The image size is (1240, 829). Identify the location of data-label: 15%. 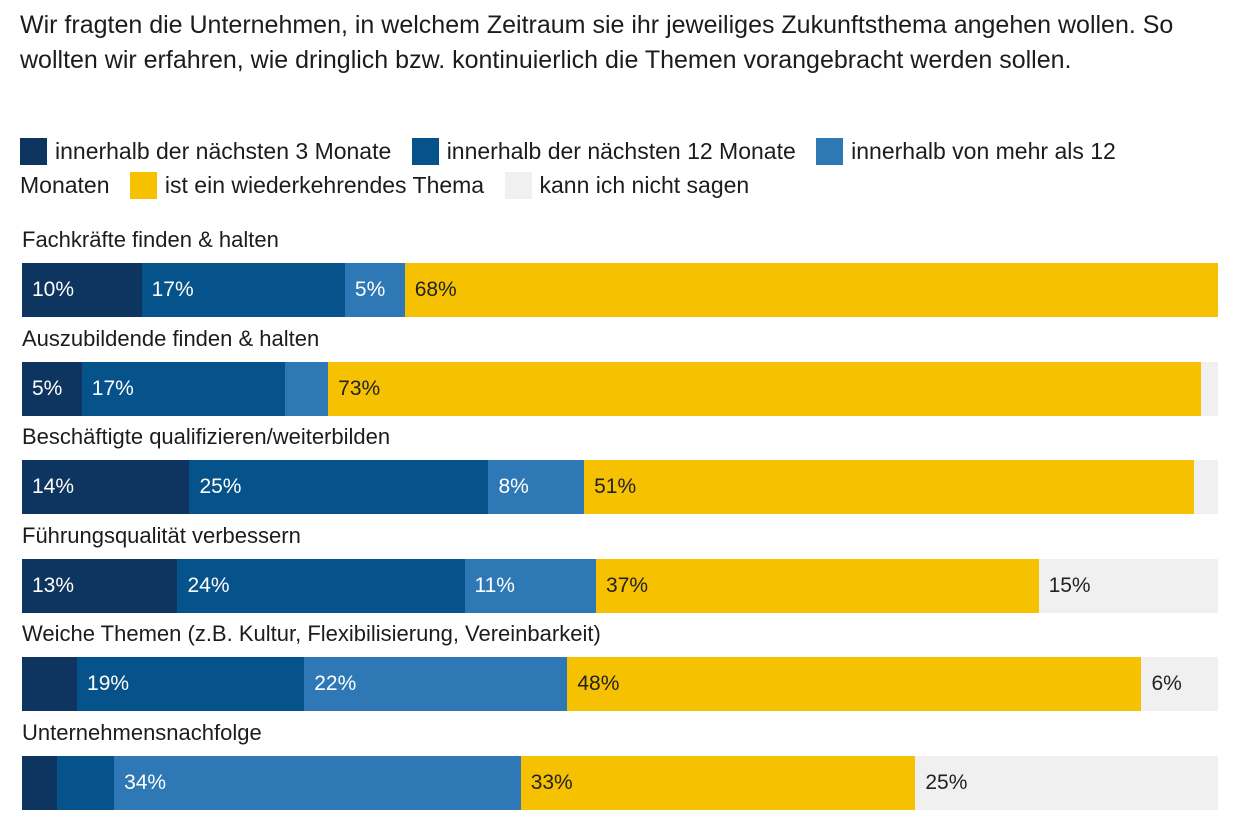
(1069, 585).